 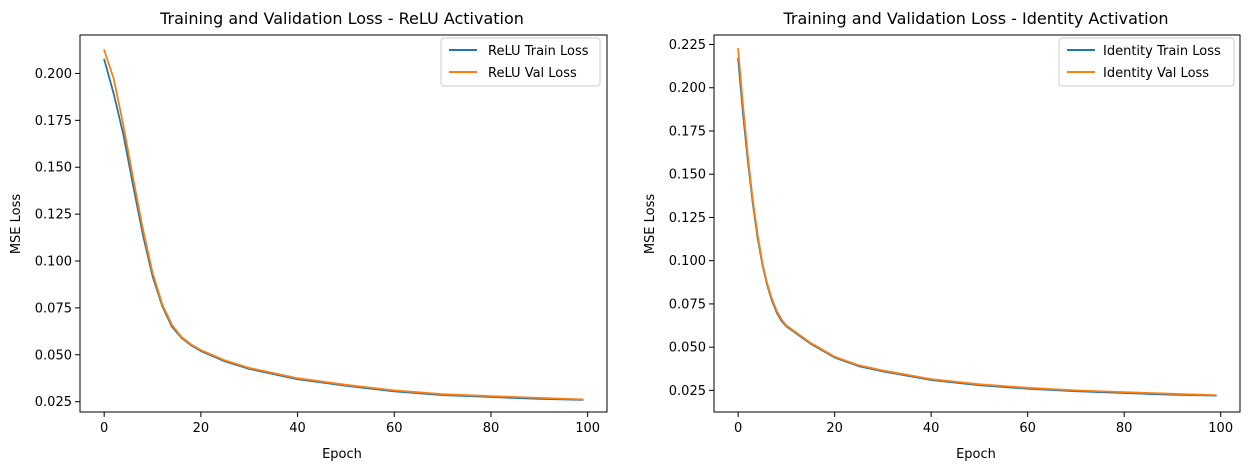 I want to click on legend: Identity Train Loss Identity Val Loss, so click(x=1146, y=62).